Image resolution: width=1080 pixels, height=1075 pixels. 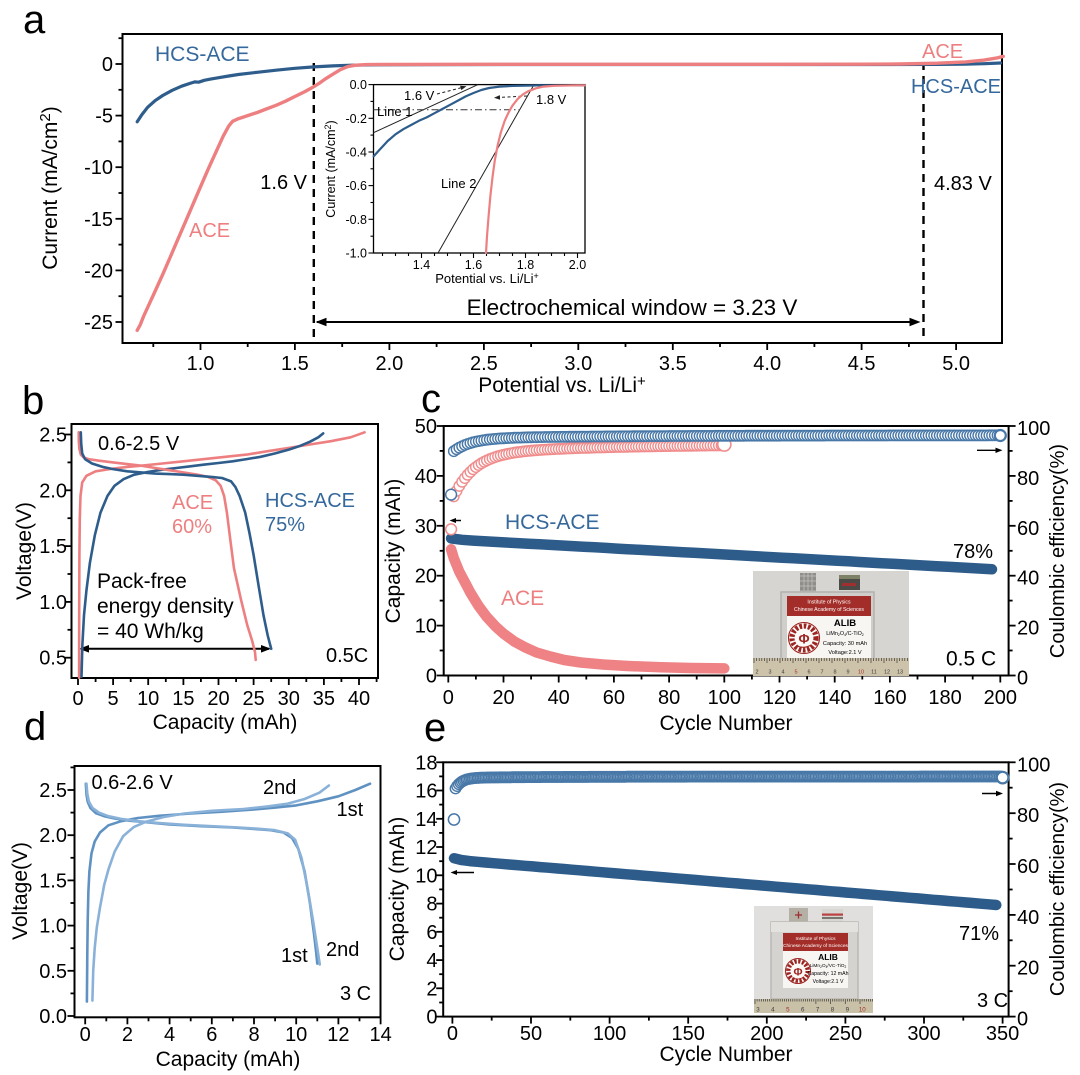 What do you see at coordinates (578, 364) in the screenshot?
I see `svg-text: 3.0` at bounding box center [578, 364].